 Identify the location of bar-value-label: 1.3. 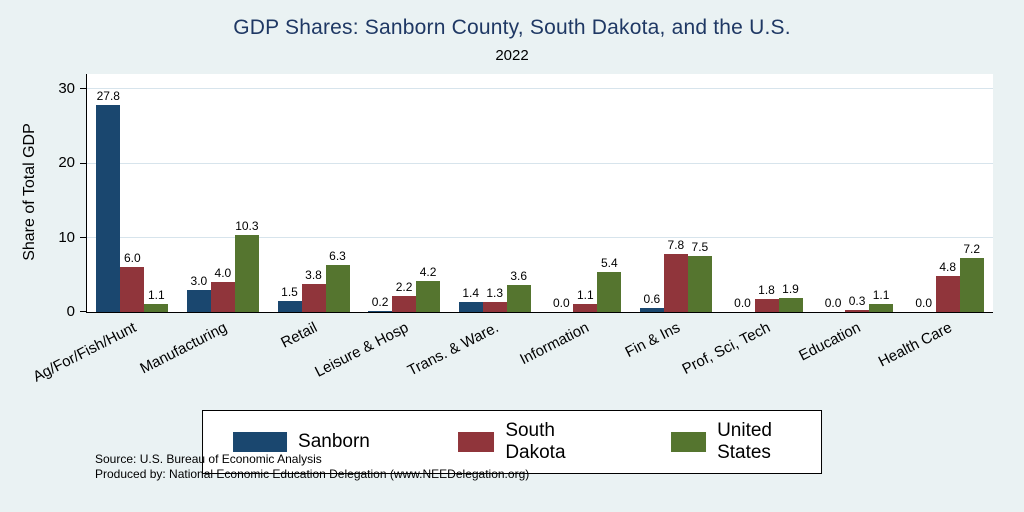
(495, 293).